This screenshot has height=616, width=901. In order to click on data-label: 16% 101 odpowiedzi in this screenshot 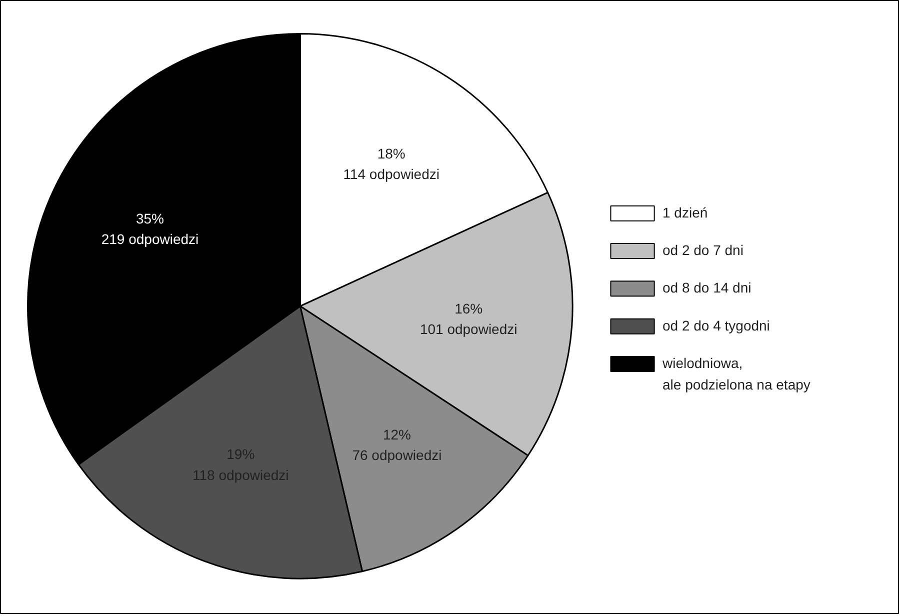, I will do `click(469, 319)`.